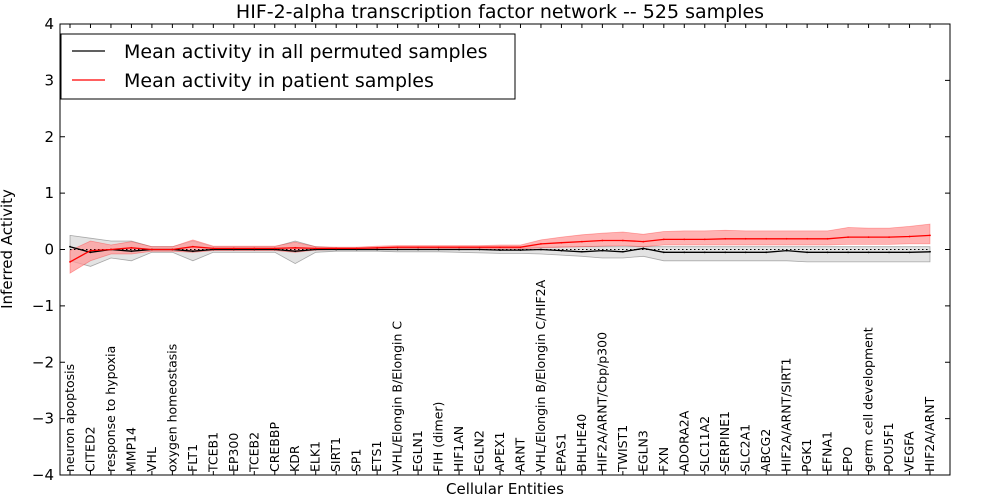  What do you see at coordinates (438, 437) in the screenshot?
I see `x-category-label: FIH (dimer)` at bounding box center [438, 437].